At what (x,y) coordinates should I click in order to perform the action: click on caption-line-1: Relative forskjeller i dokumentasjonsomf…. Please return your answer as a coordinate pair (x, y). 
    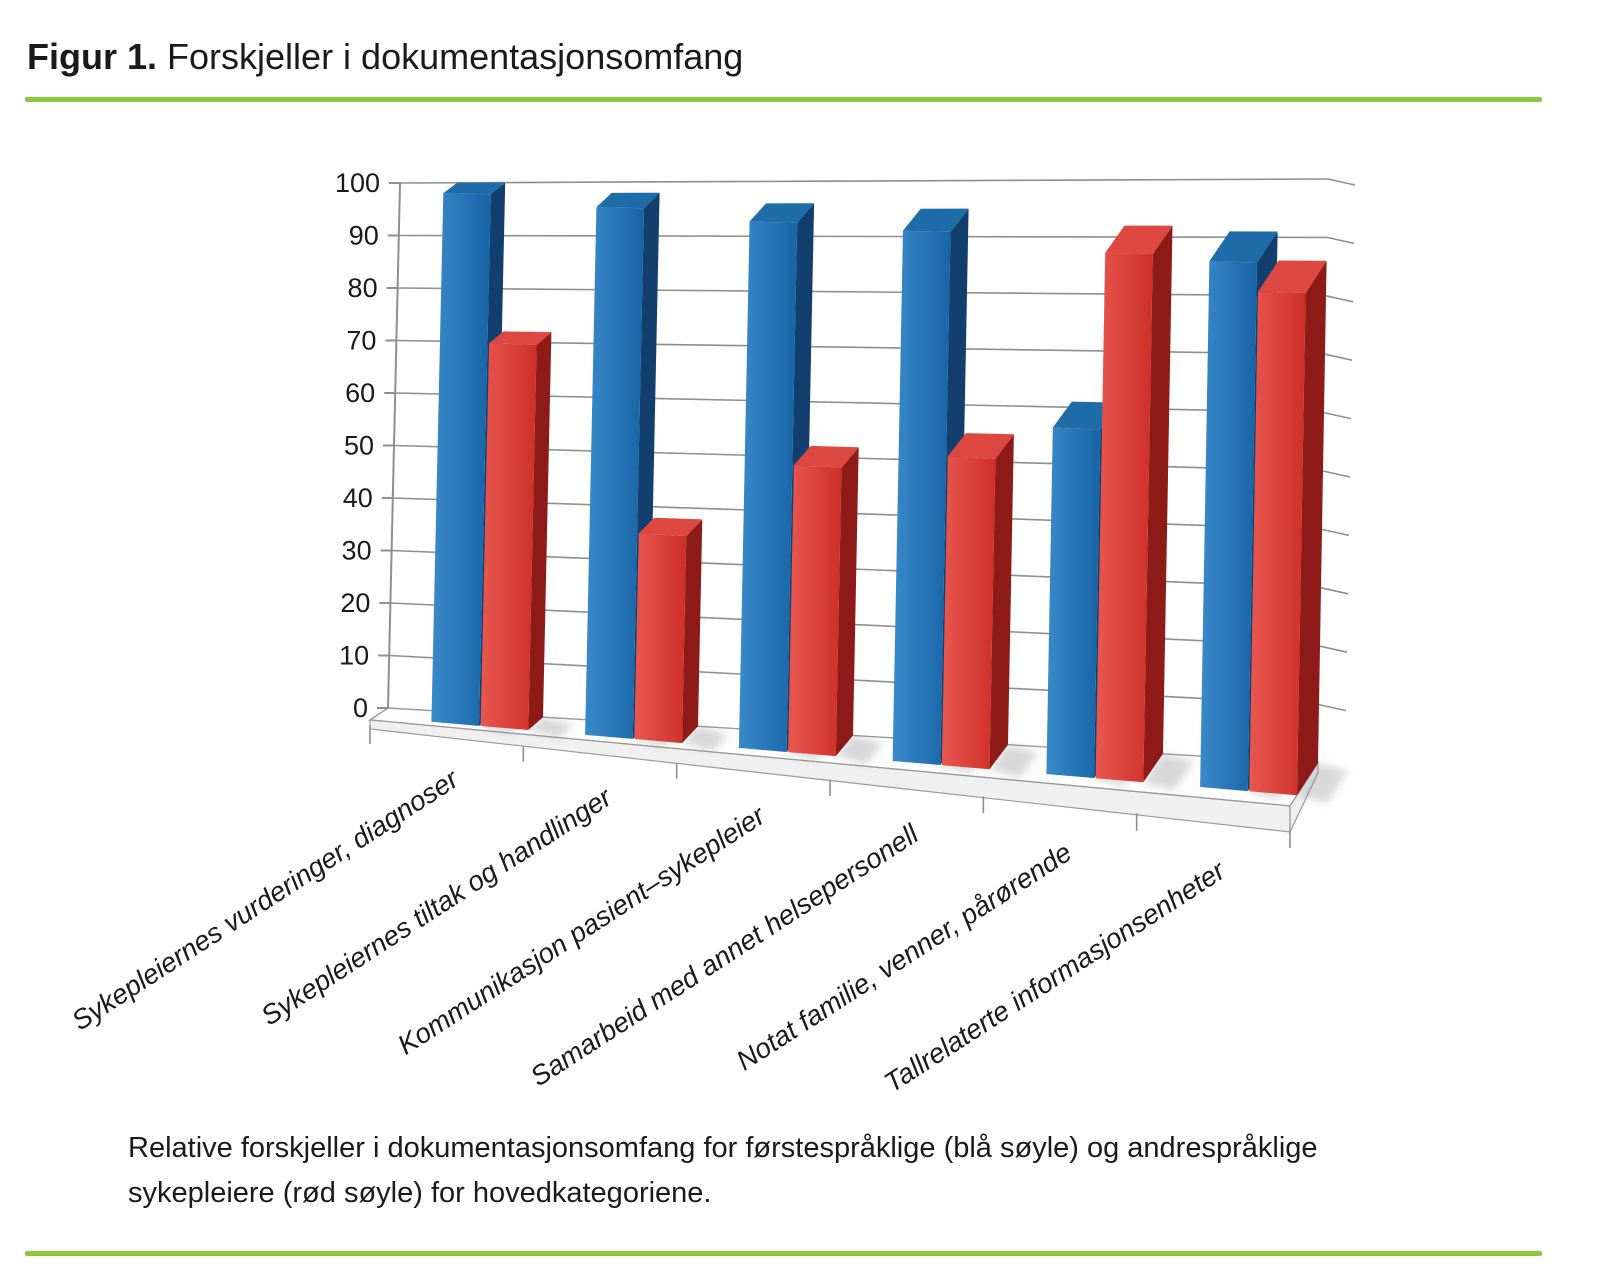
    Looking at the image, I should click on (723, 1148).